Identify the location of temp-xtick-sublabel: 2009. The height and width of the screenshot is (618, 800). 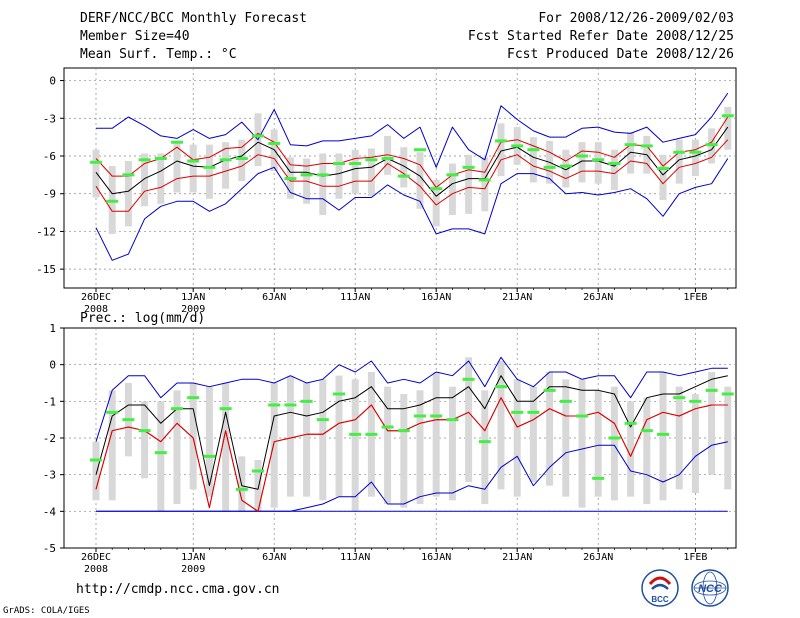
(193, 309).